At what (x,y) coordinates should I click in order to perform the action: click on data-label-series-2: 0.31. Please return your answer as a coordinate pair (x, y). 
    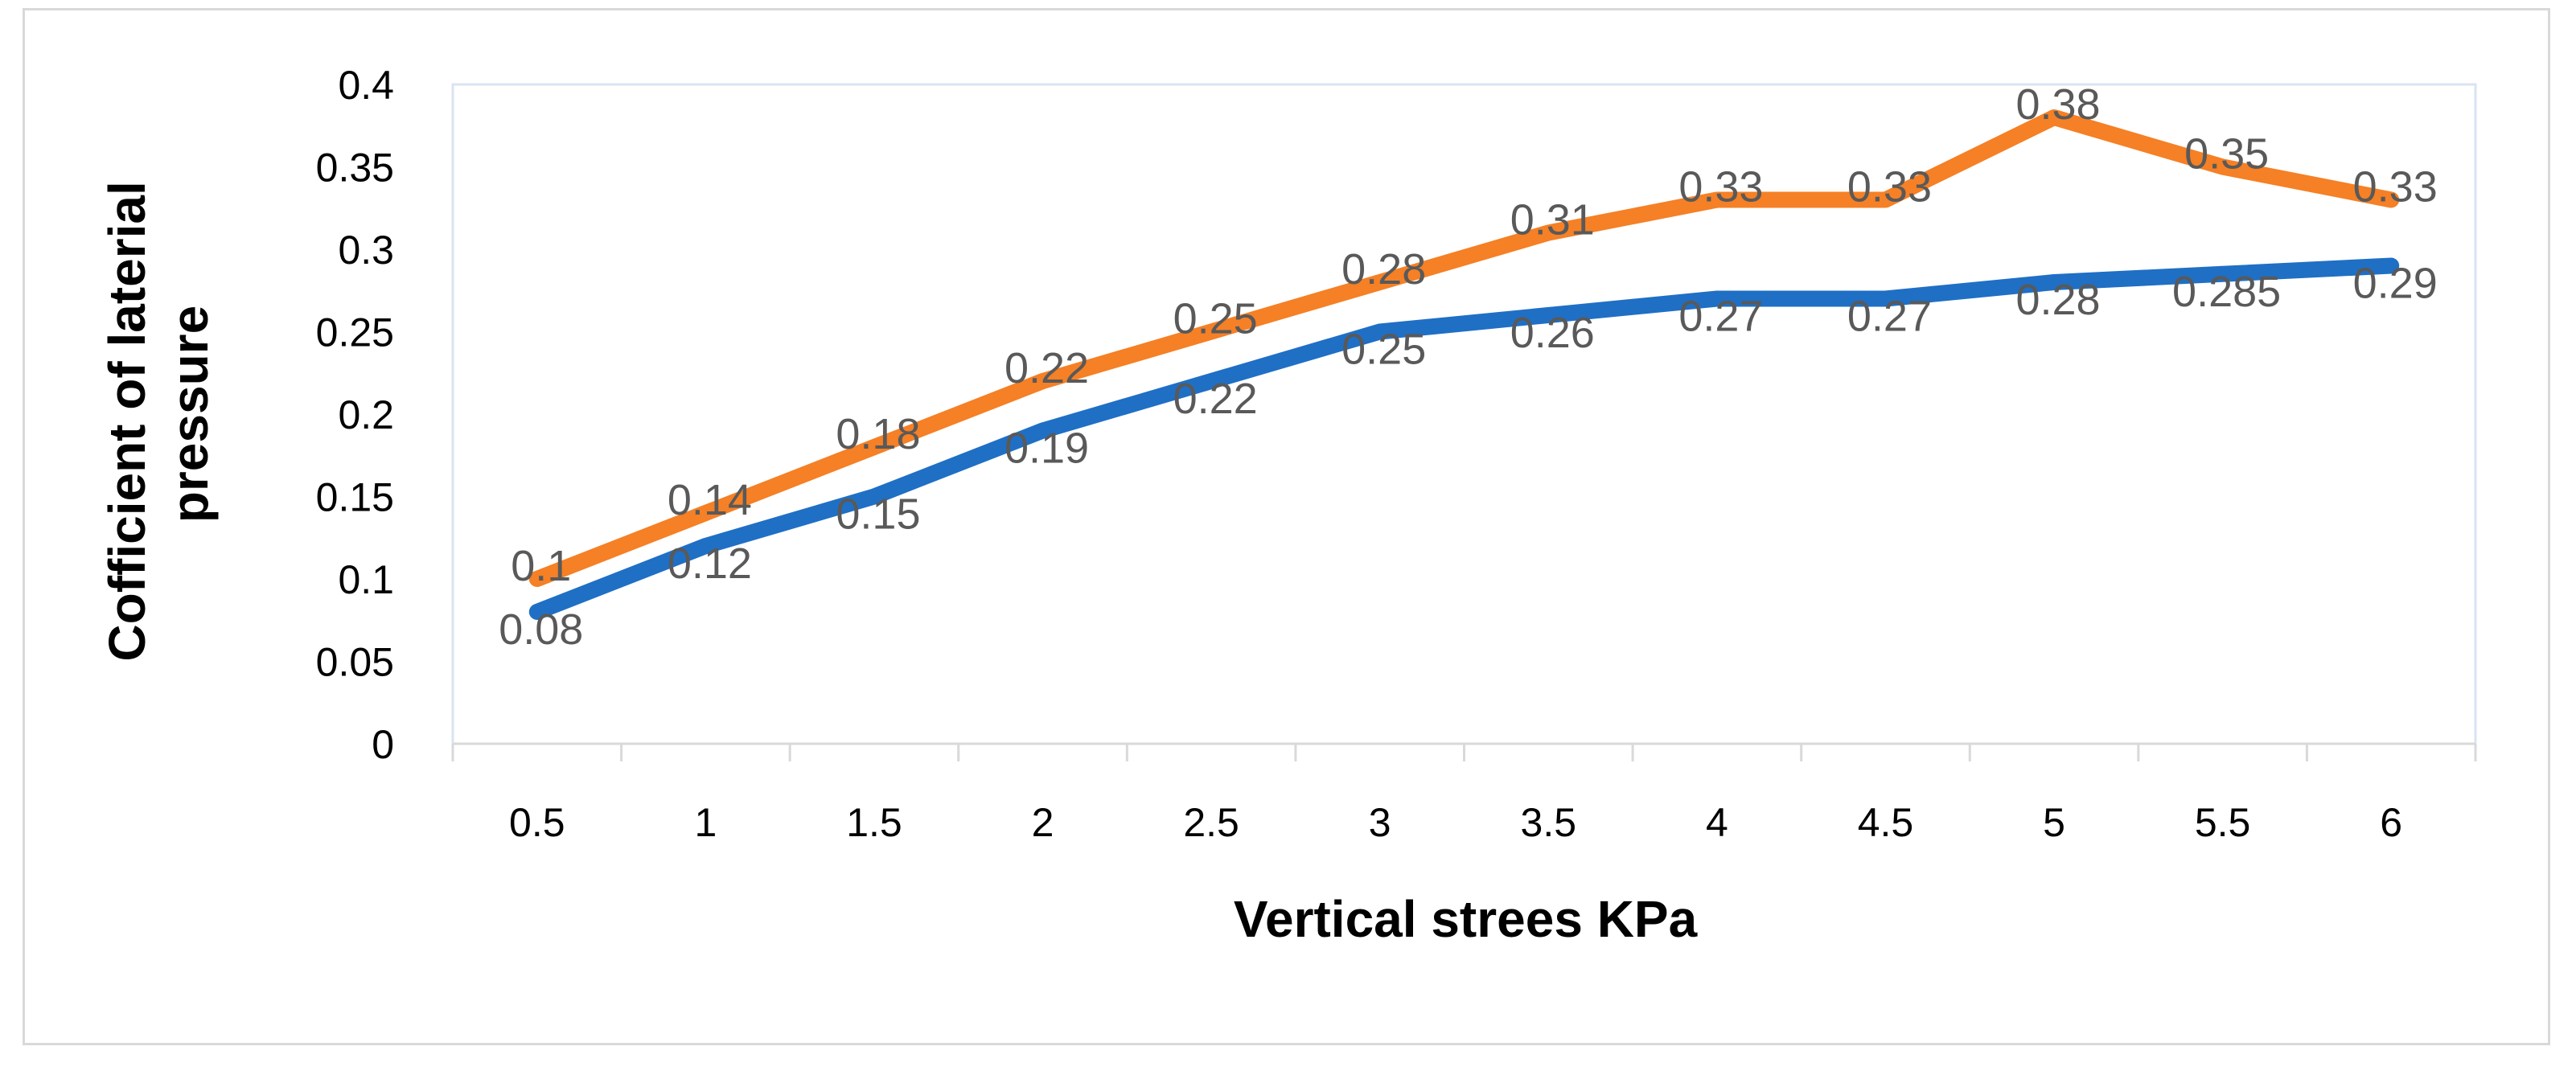
    Looking at the image, I should click on (1552, 220).